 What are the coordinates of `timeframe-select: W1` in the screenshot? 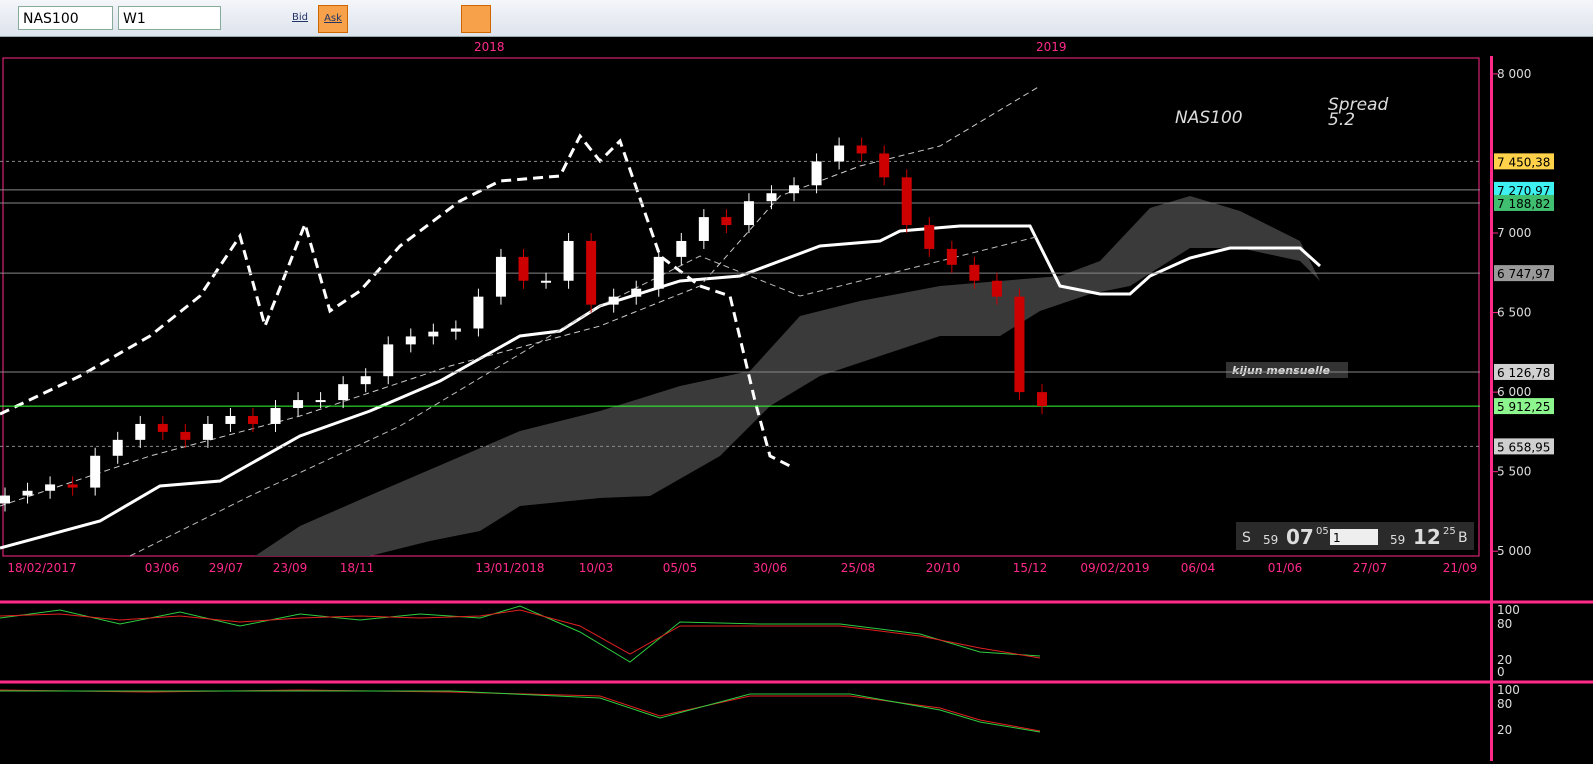 It's located at (169, 18).